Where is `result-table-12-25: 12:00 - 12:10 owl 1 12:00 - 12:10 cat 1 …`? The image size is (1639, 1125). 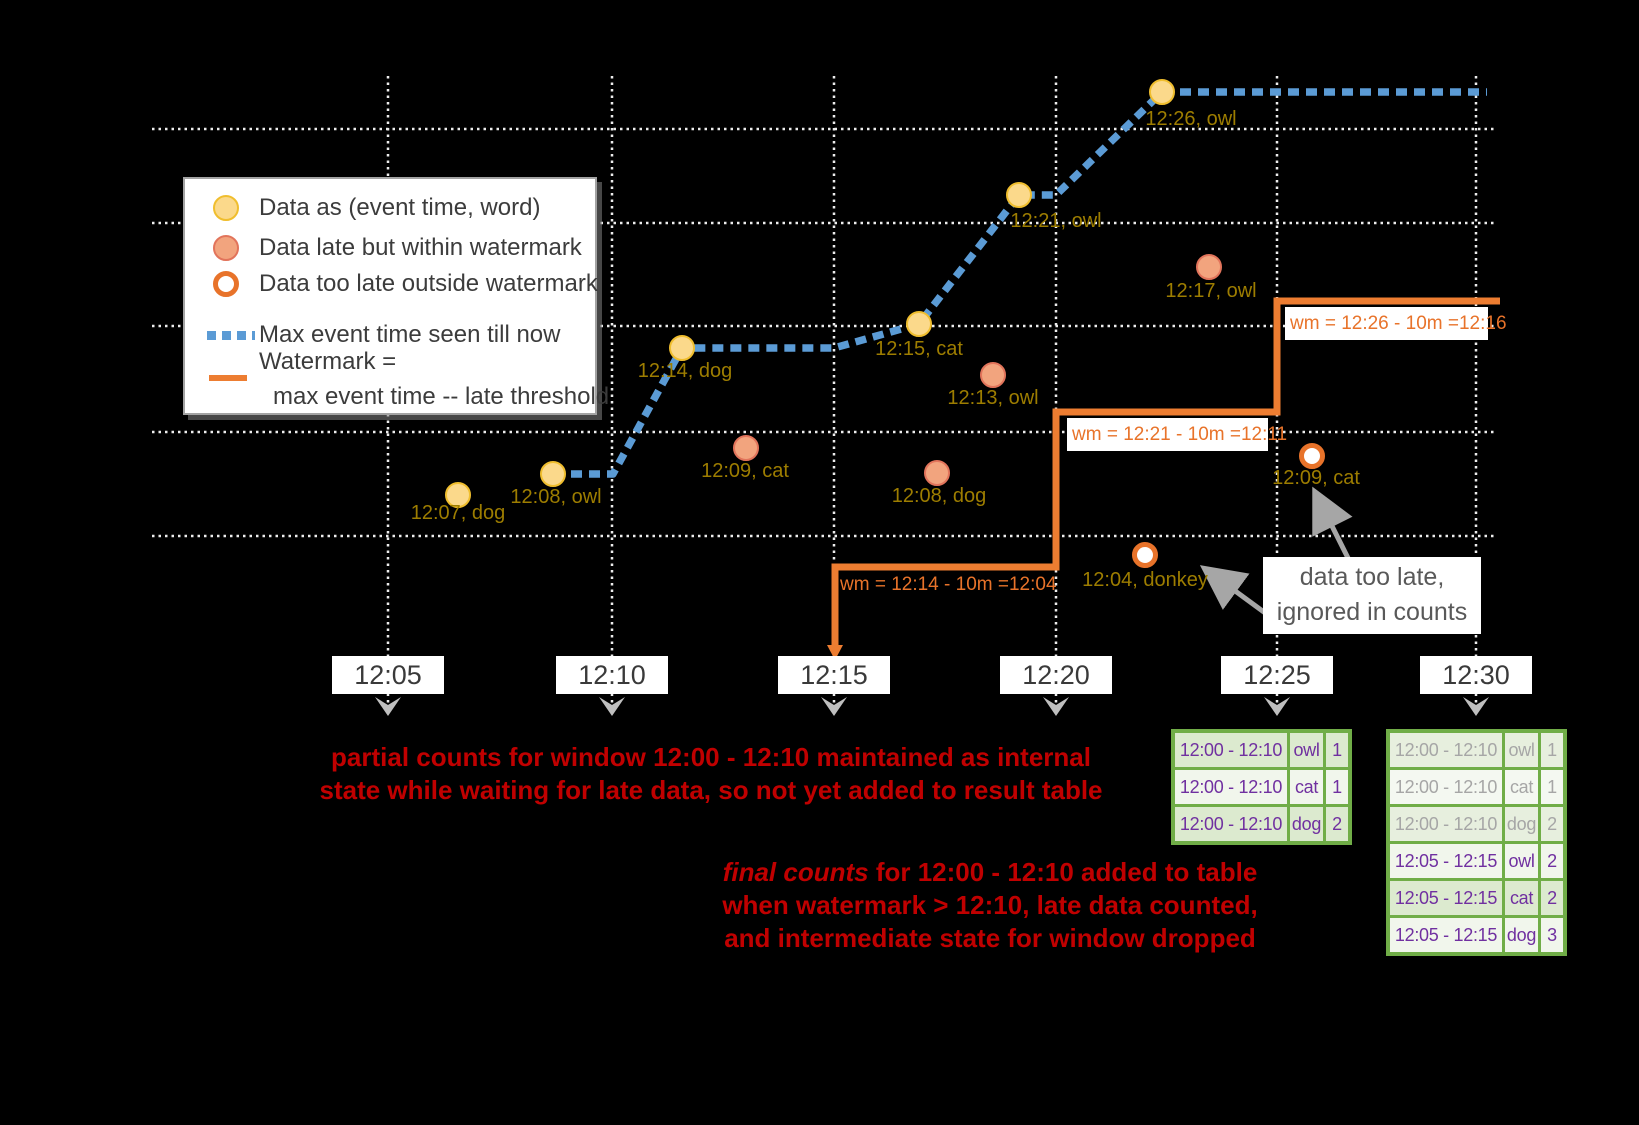
result-table-12-25: 12:00 - 12:10 owl 1 12:00 - 12:10 cat 1 … is located at coordinates (1261, 787).